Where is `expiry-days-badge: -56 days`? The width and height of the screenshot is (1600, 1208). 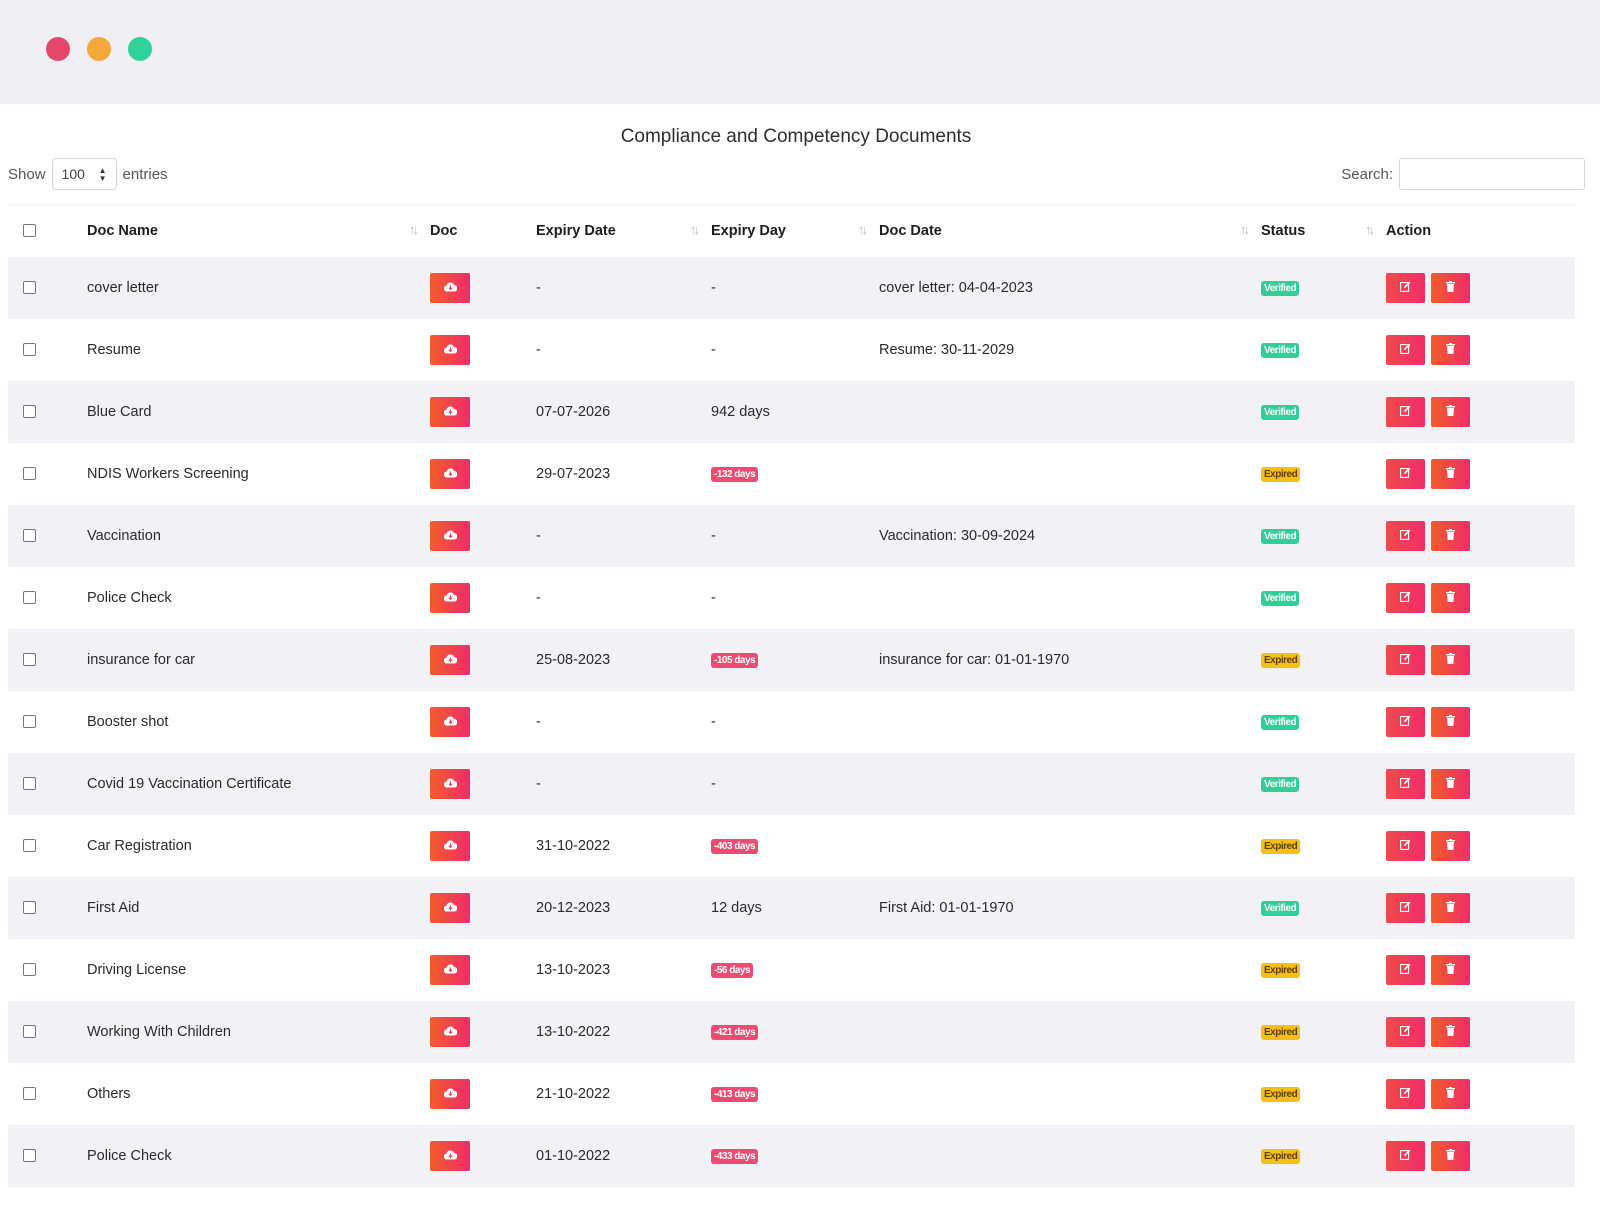 expiry-days-badge: -56 days is located at coordinates (732, 970).